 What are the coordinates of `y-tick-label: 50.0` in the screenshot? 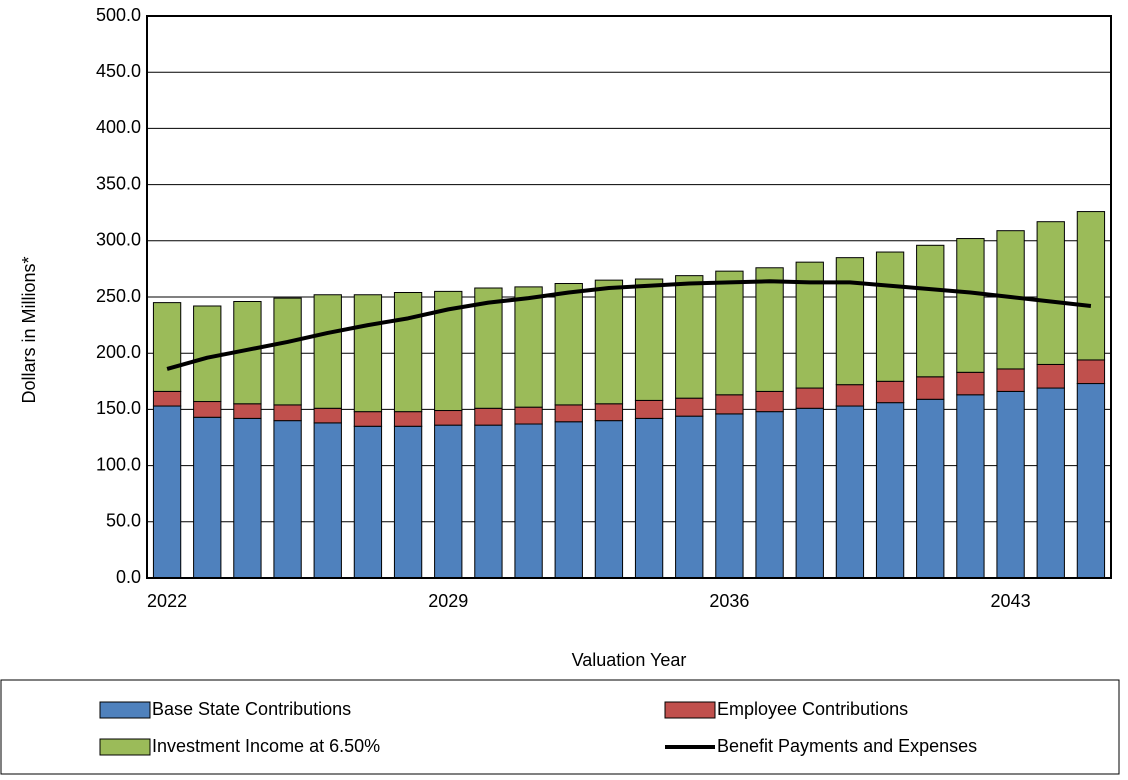 It's located at (123, 521).